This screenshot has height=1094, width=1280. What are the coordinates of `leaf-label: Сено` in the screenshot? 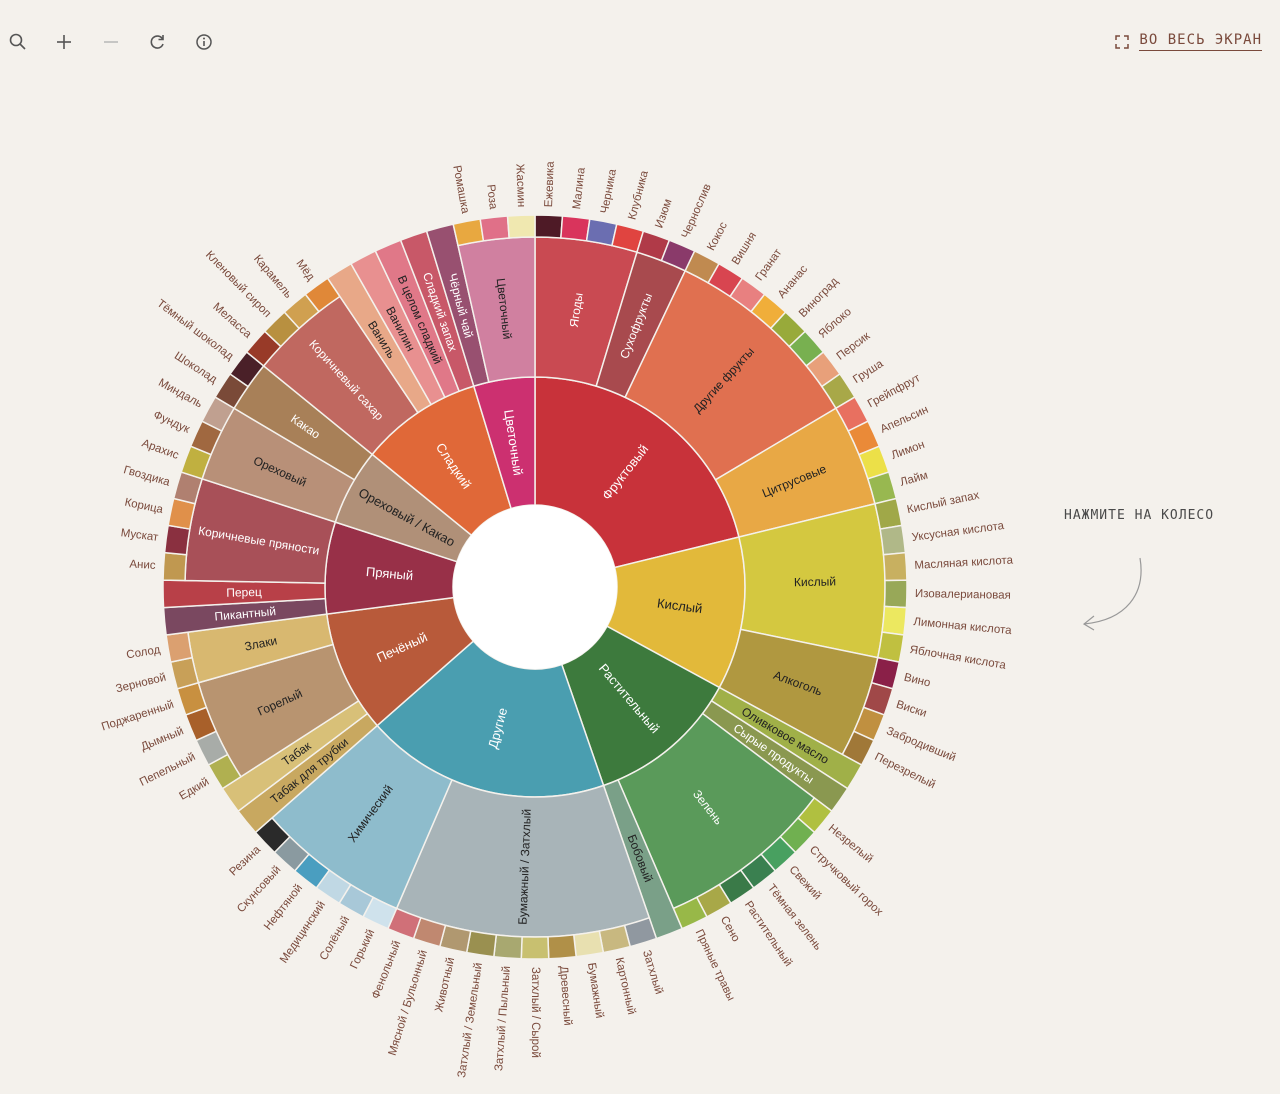 It's located at (730, 929).